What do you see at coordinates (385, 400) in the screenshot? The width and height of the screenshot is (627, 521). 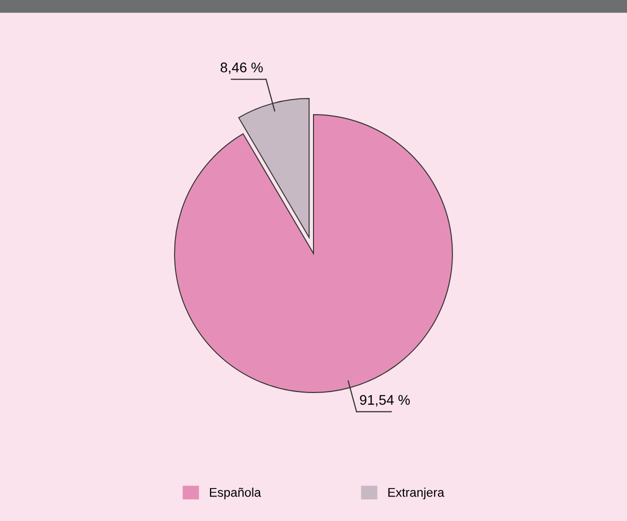 I see `data-label: 91,54 %` at bounding box center [385, 400].